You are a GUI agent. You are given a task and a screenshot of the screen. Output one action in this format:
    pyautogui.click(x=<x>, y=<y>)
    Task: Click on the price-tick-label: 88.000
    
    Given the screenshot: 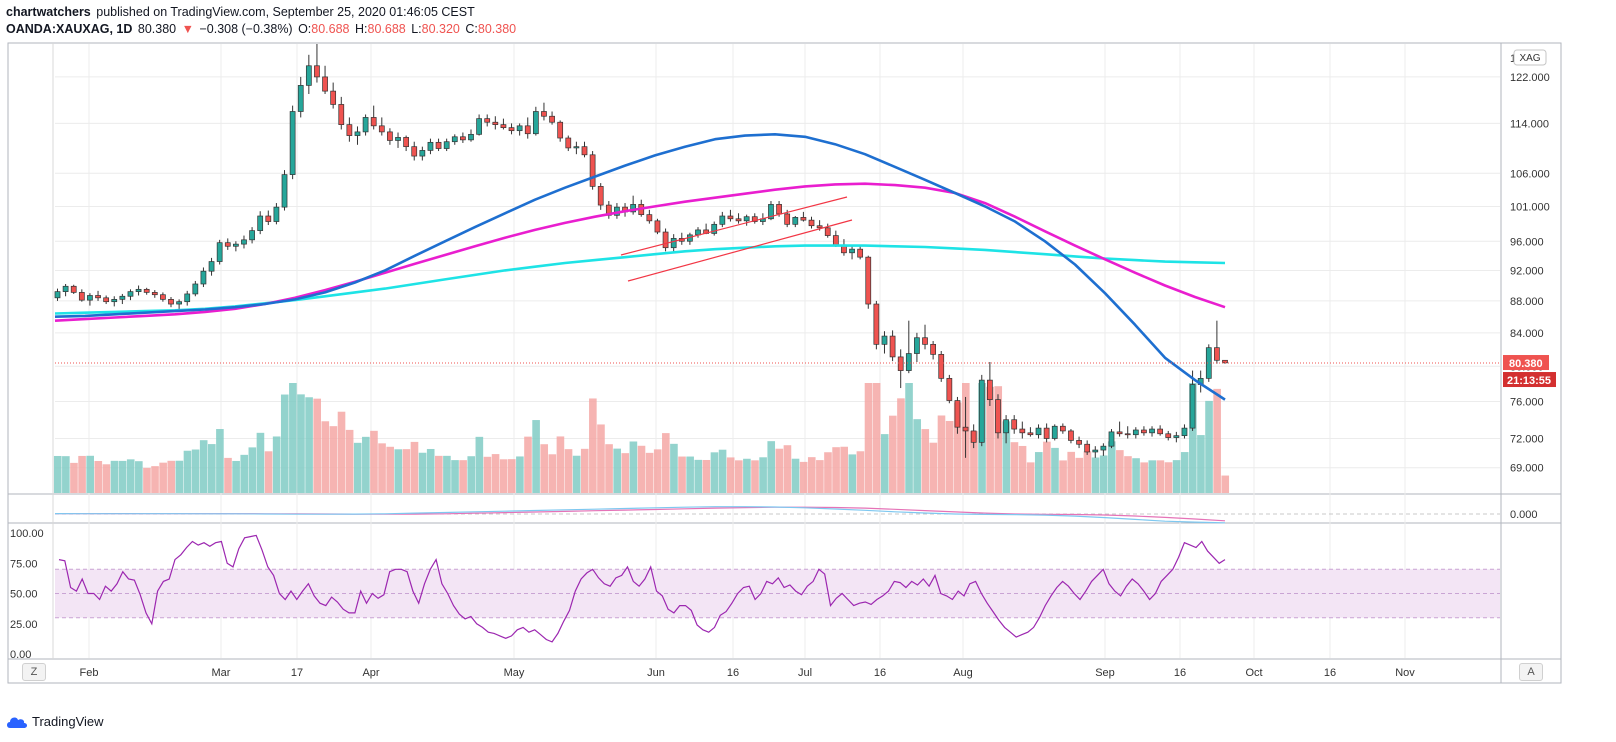 What is the action you would take?
    pyautogui.click(x=1527, y=302)
    